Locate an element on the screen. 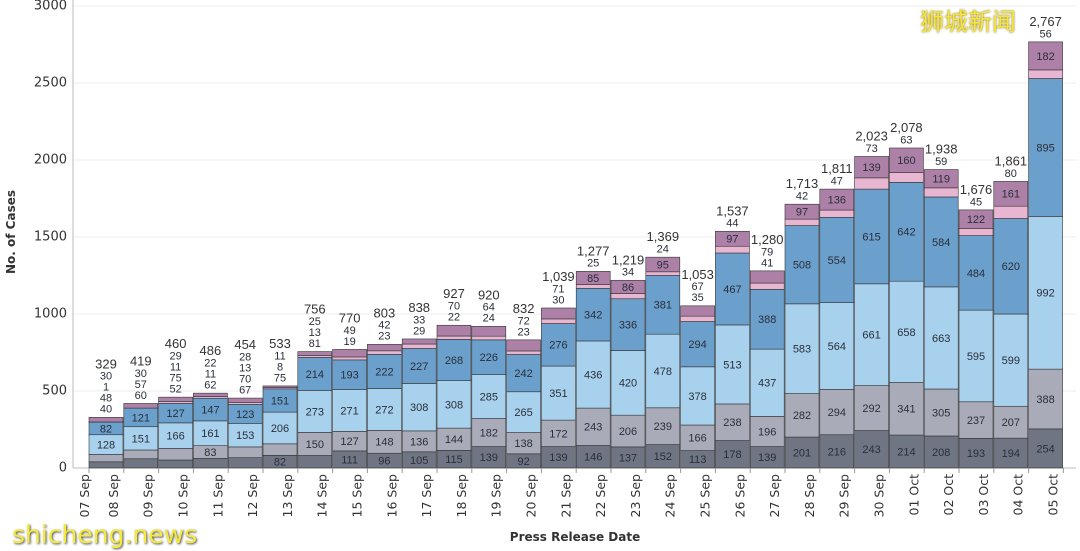  segment-value-label: 23 is located at coordinates (384, 337).